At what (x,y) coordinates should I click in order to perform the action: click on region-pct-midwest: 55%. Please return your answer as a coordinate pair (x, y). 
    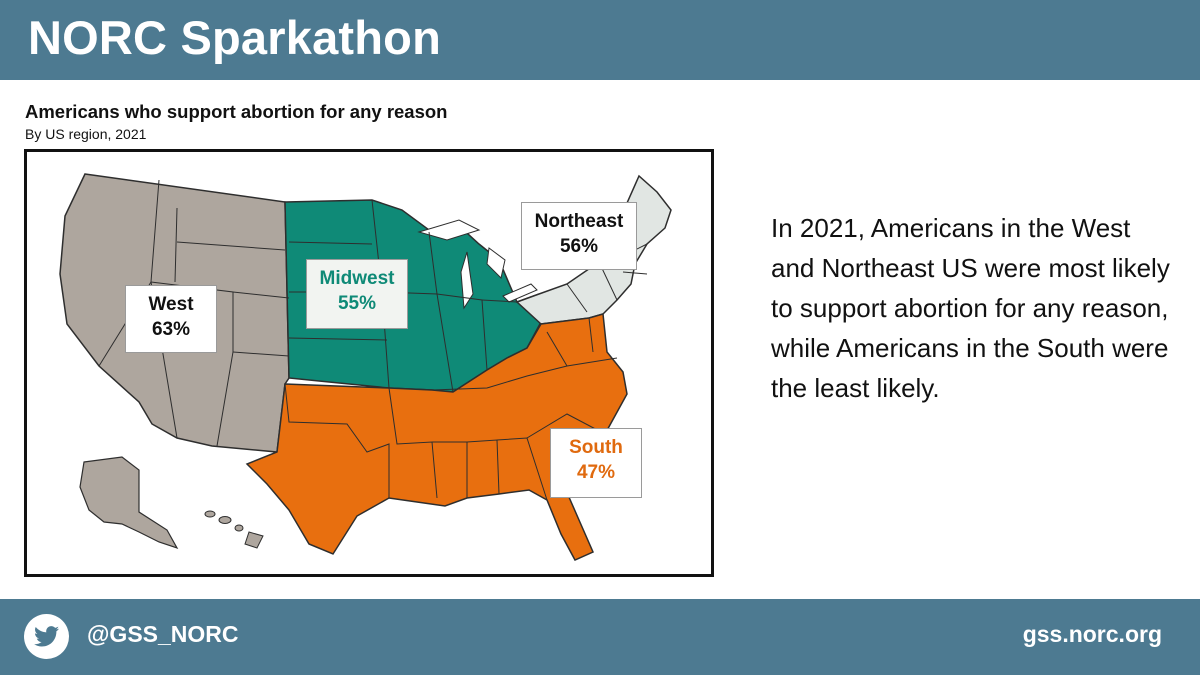
    Looking at the image, I should click on (357, 303).